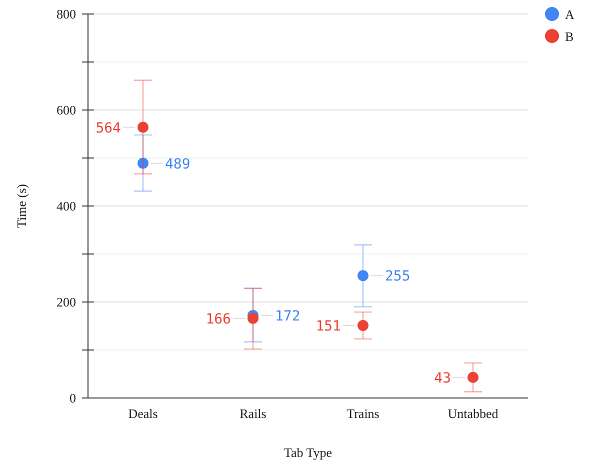 Image resolution: width=592 pixels, height=467 pixels. I want to click on data-label: 43, so click(442, 378).